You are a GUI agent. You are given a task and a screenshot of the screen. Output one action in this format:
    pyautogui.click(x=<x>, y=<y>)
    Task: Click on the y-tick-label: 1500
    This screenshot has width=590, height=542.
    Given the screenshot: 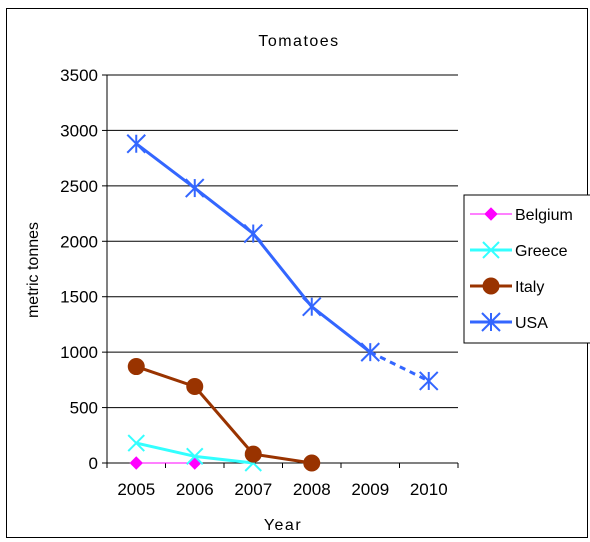 What is the action you would take?
    pyautogui.click(x=79, y=297)
    